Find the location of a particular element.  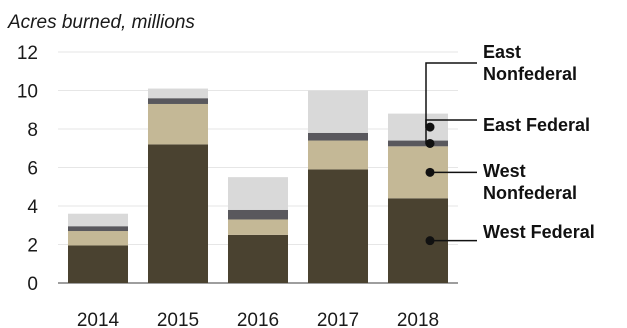

x-tick-label: 2015 is located at coordinates (178, 319).